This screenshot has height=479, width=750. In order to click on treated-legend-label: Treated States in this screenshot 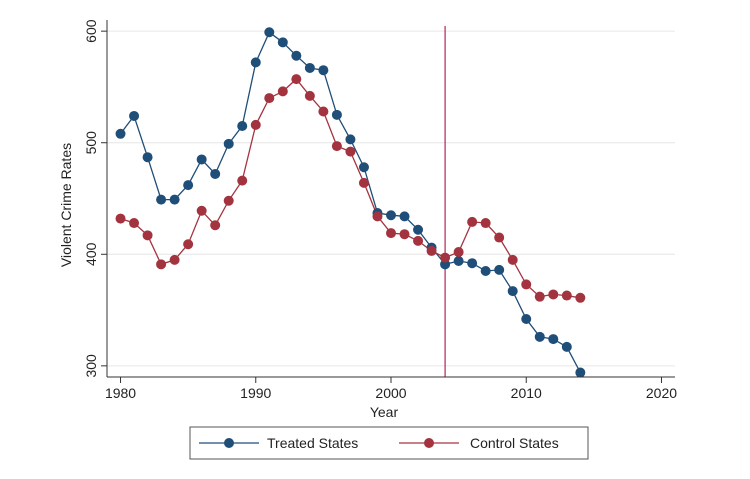, I will do `click(312, 443)`.